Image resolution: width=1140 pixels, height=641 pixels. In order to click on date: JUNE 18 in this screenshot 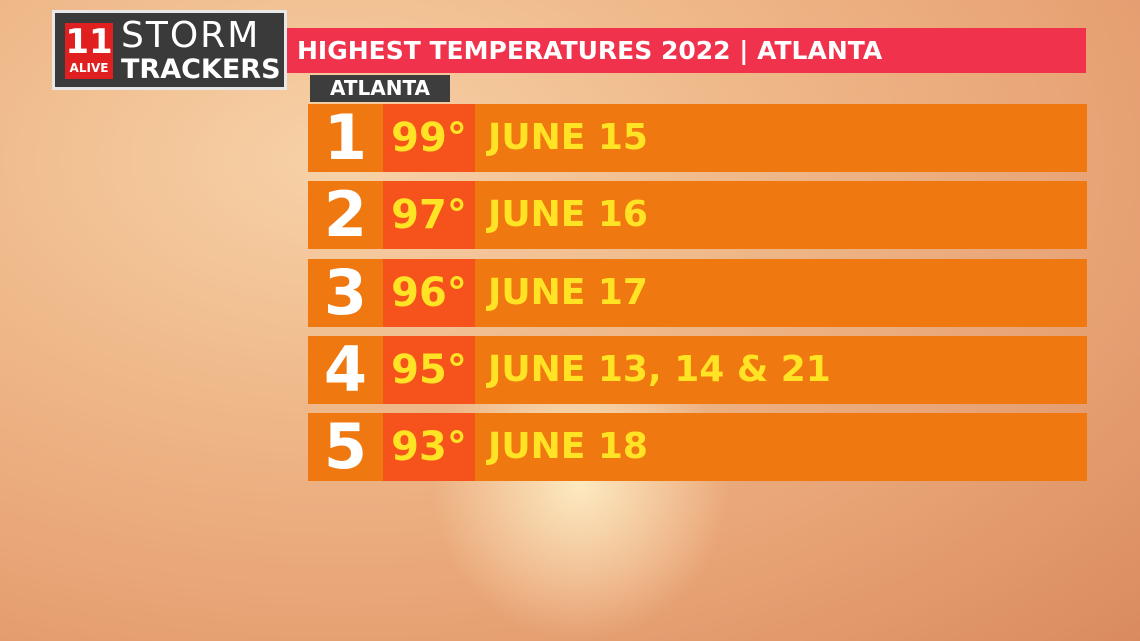, I will do `click(568, 447)`.